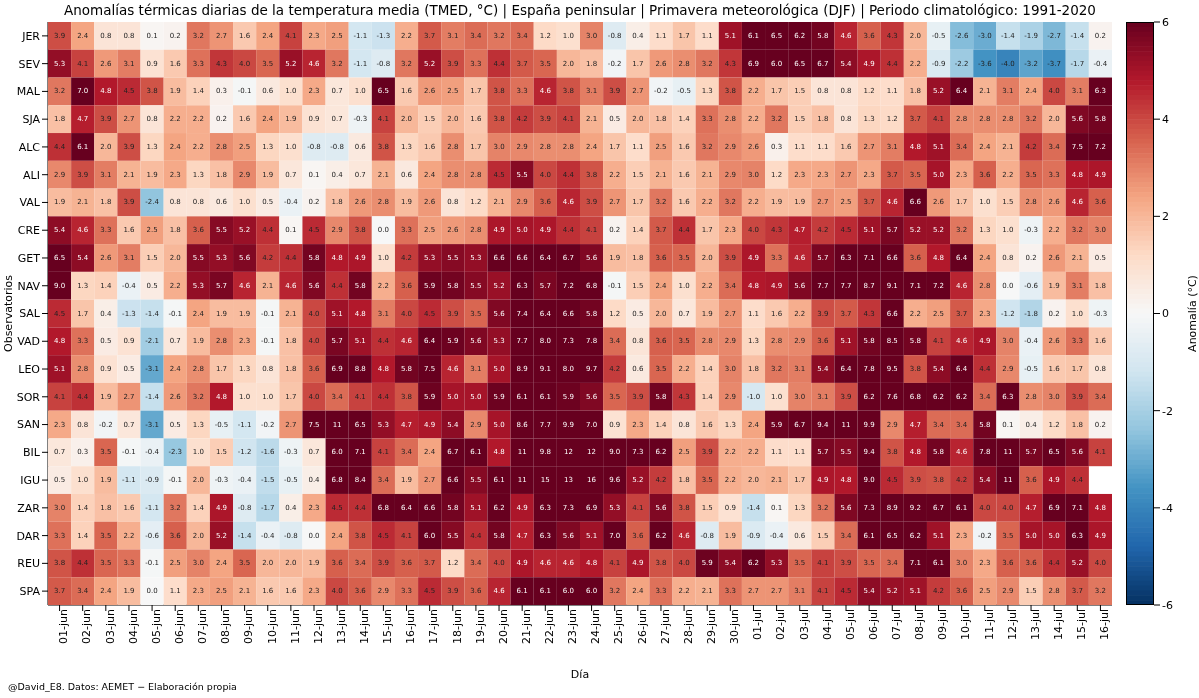 This screenshot has height=698, width=1199. Describe the element at coordinates (580, 10) in the screenshot. I see `chart-title: Anomalías térmicas diarias de la temperatura media (TMED, °C) | España peninsular | Primavera meteorológica (DJF) | Periodo climatológico: 1991-2020` at that location.